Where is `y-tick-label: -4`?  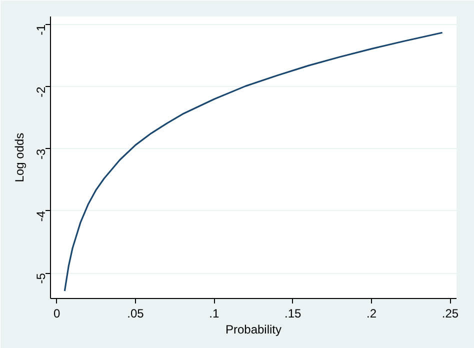 y-tick-label: -4 is located at coordinates (41, 216).